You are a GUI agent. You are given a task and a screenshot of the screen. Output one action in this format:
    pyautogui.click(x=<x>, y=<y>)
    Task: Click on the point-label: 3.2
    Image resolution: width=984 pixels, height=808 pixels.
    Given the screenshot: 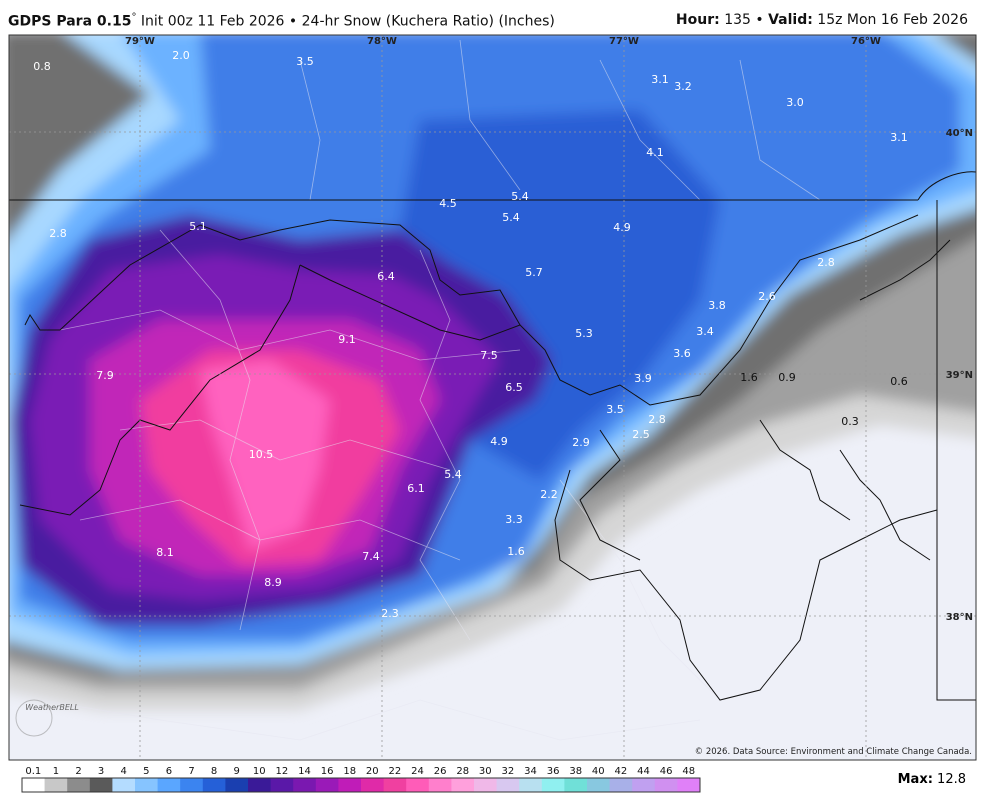 What is the action you would take?
    pyautogui.click(x=683, y=86)
    